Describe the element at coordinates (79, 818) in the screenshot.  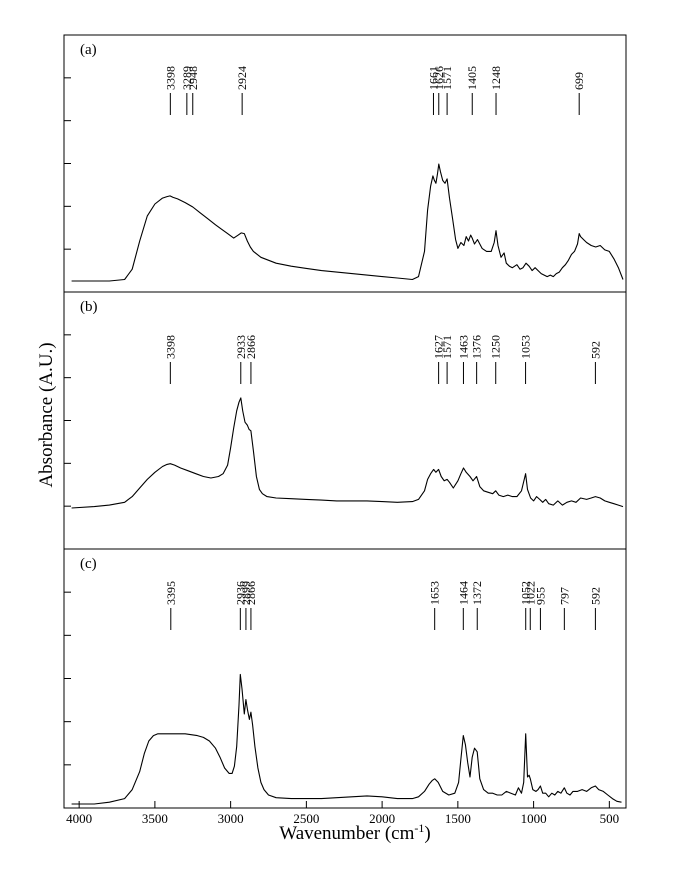
I see `x-tick-label: 4000` at that location.